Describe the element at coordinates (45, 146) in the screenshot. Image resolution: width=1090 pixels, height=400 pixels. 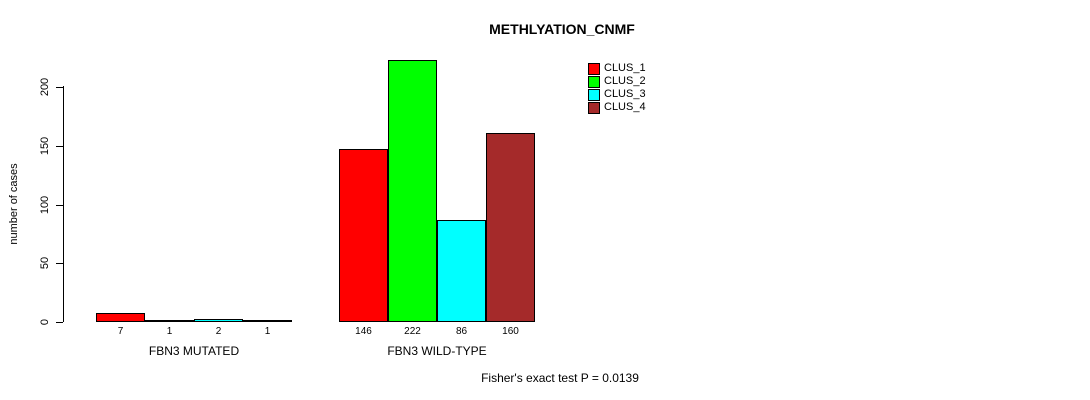
I see `y-axis-tick-label: 150` at that location.